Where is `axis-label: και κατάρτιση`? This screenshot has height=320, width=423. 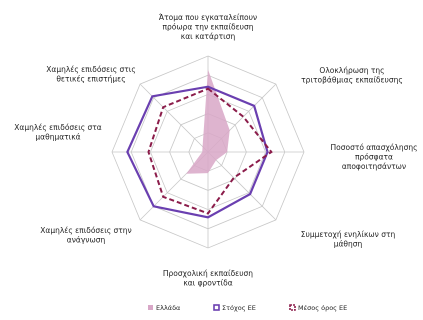
axis-label: και κατάρτιση is located at coordinates (208, 36).